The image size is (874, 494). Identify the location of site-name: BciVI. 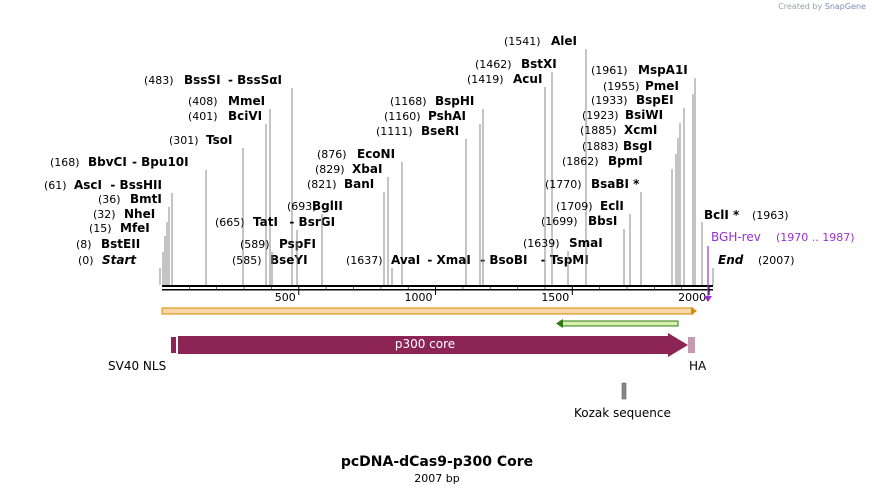
(245, 116).